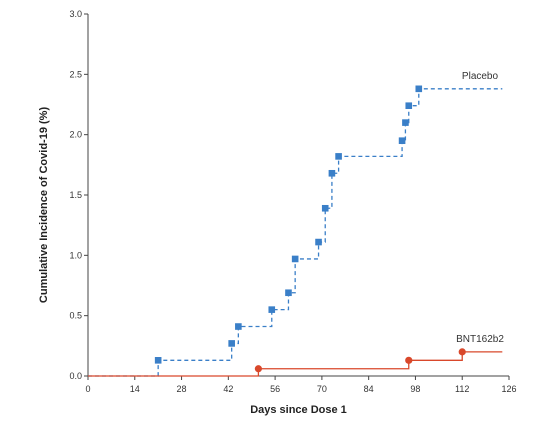 This screenshot has height=429, width=559. Describe the element at coordinates (295, 364) in the screenshot. I see `bnt162b2-step-line` at that location.